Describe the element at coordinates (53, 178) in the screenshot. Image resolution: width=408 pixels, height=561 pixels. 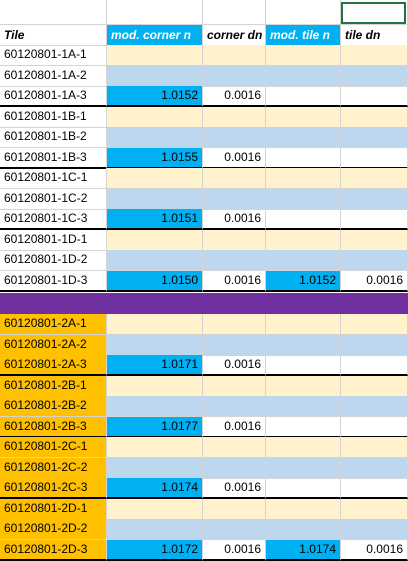
I see `tile-cell: 60120801-1C-1` at that location.